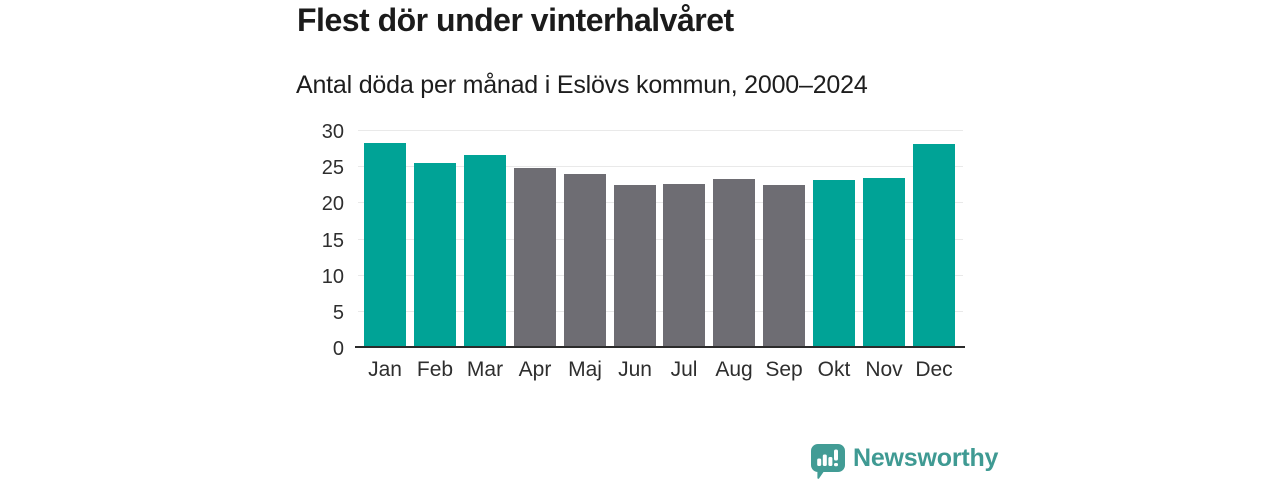 This screenshot has width=1280, height=480. What do you see at coordinates (338, 313) in the screenshot?
I see `y-tick-label-5: 5` at bounding box center [338, 313].